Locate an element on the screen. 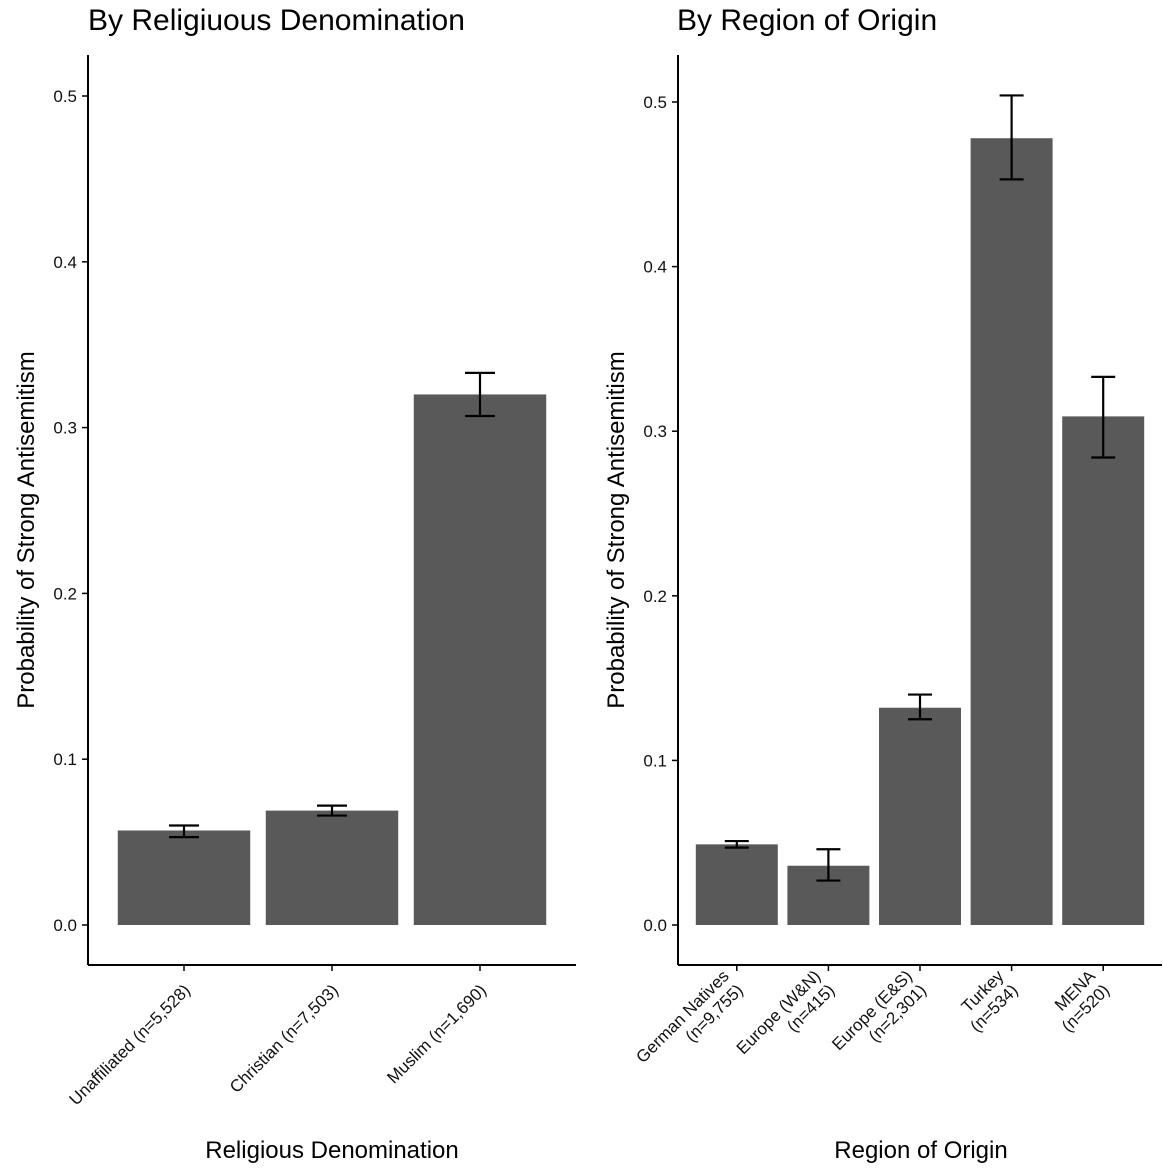 The height and width of the screenshot is (1169, 1163). x-axis-title: Religious Denomination is located at coordinates (331, 1150).